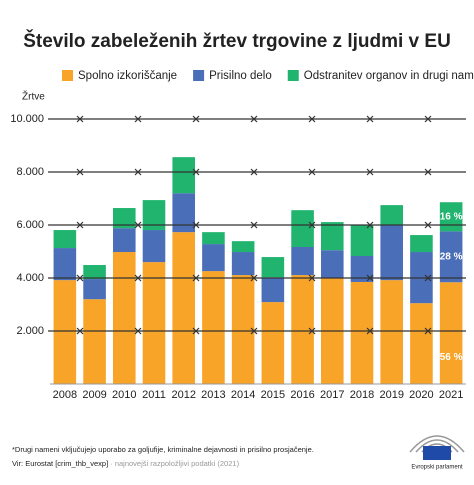  Describe the element at coordinates (183, 395) in the screenshot. I see `x-tick-label: 2012` at that location.